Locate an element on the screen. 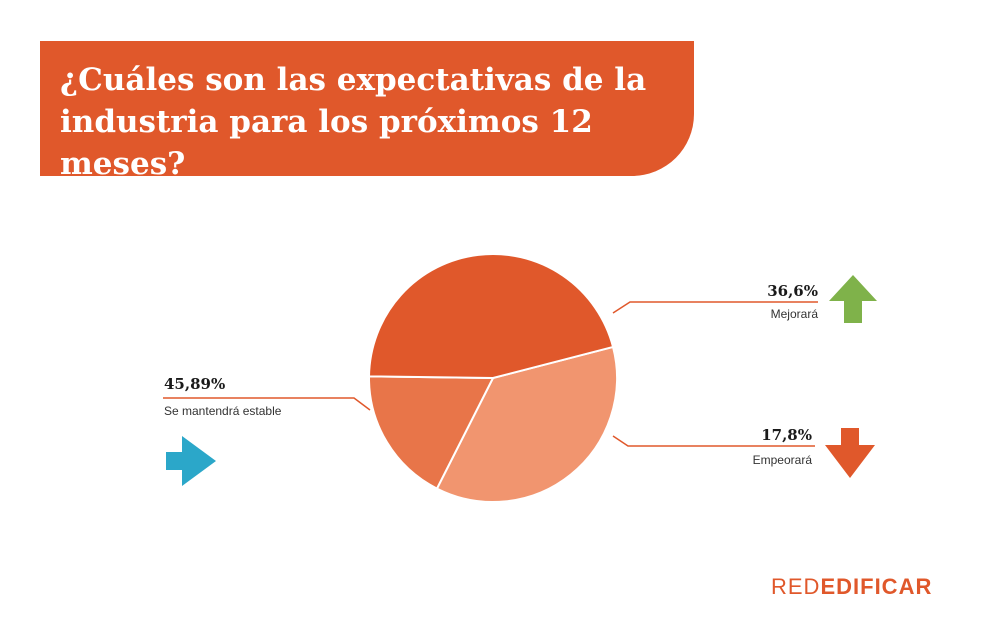 Image resolution: width=1000 pixels, height=632 pixels. pct-estable: 45,89% is located at coordinates (194, 384).